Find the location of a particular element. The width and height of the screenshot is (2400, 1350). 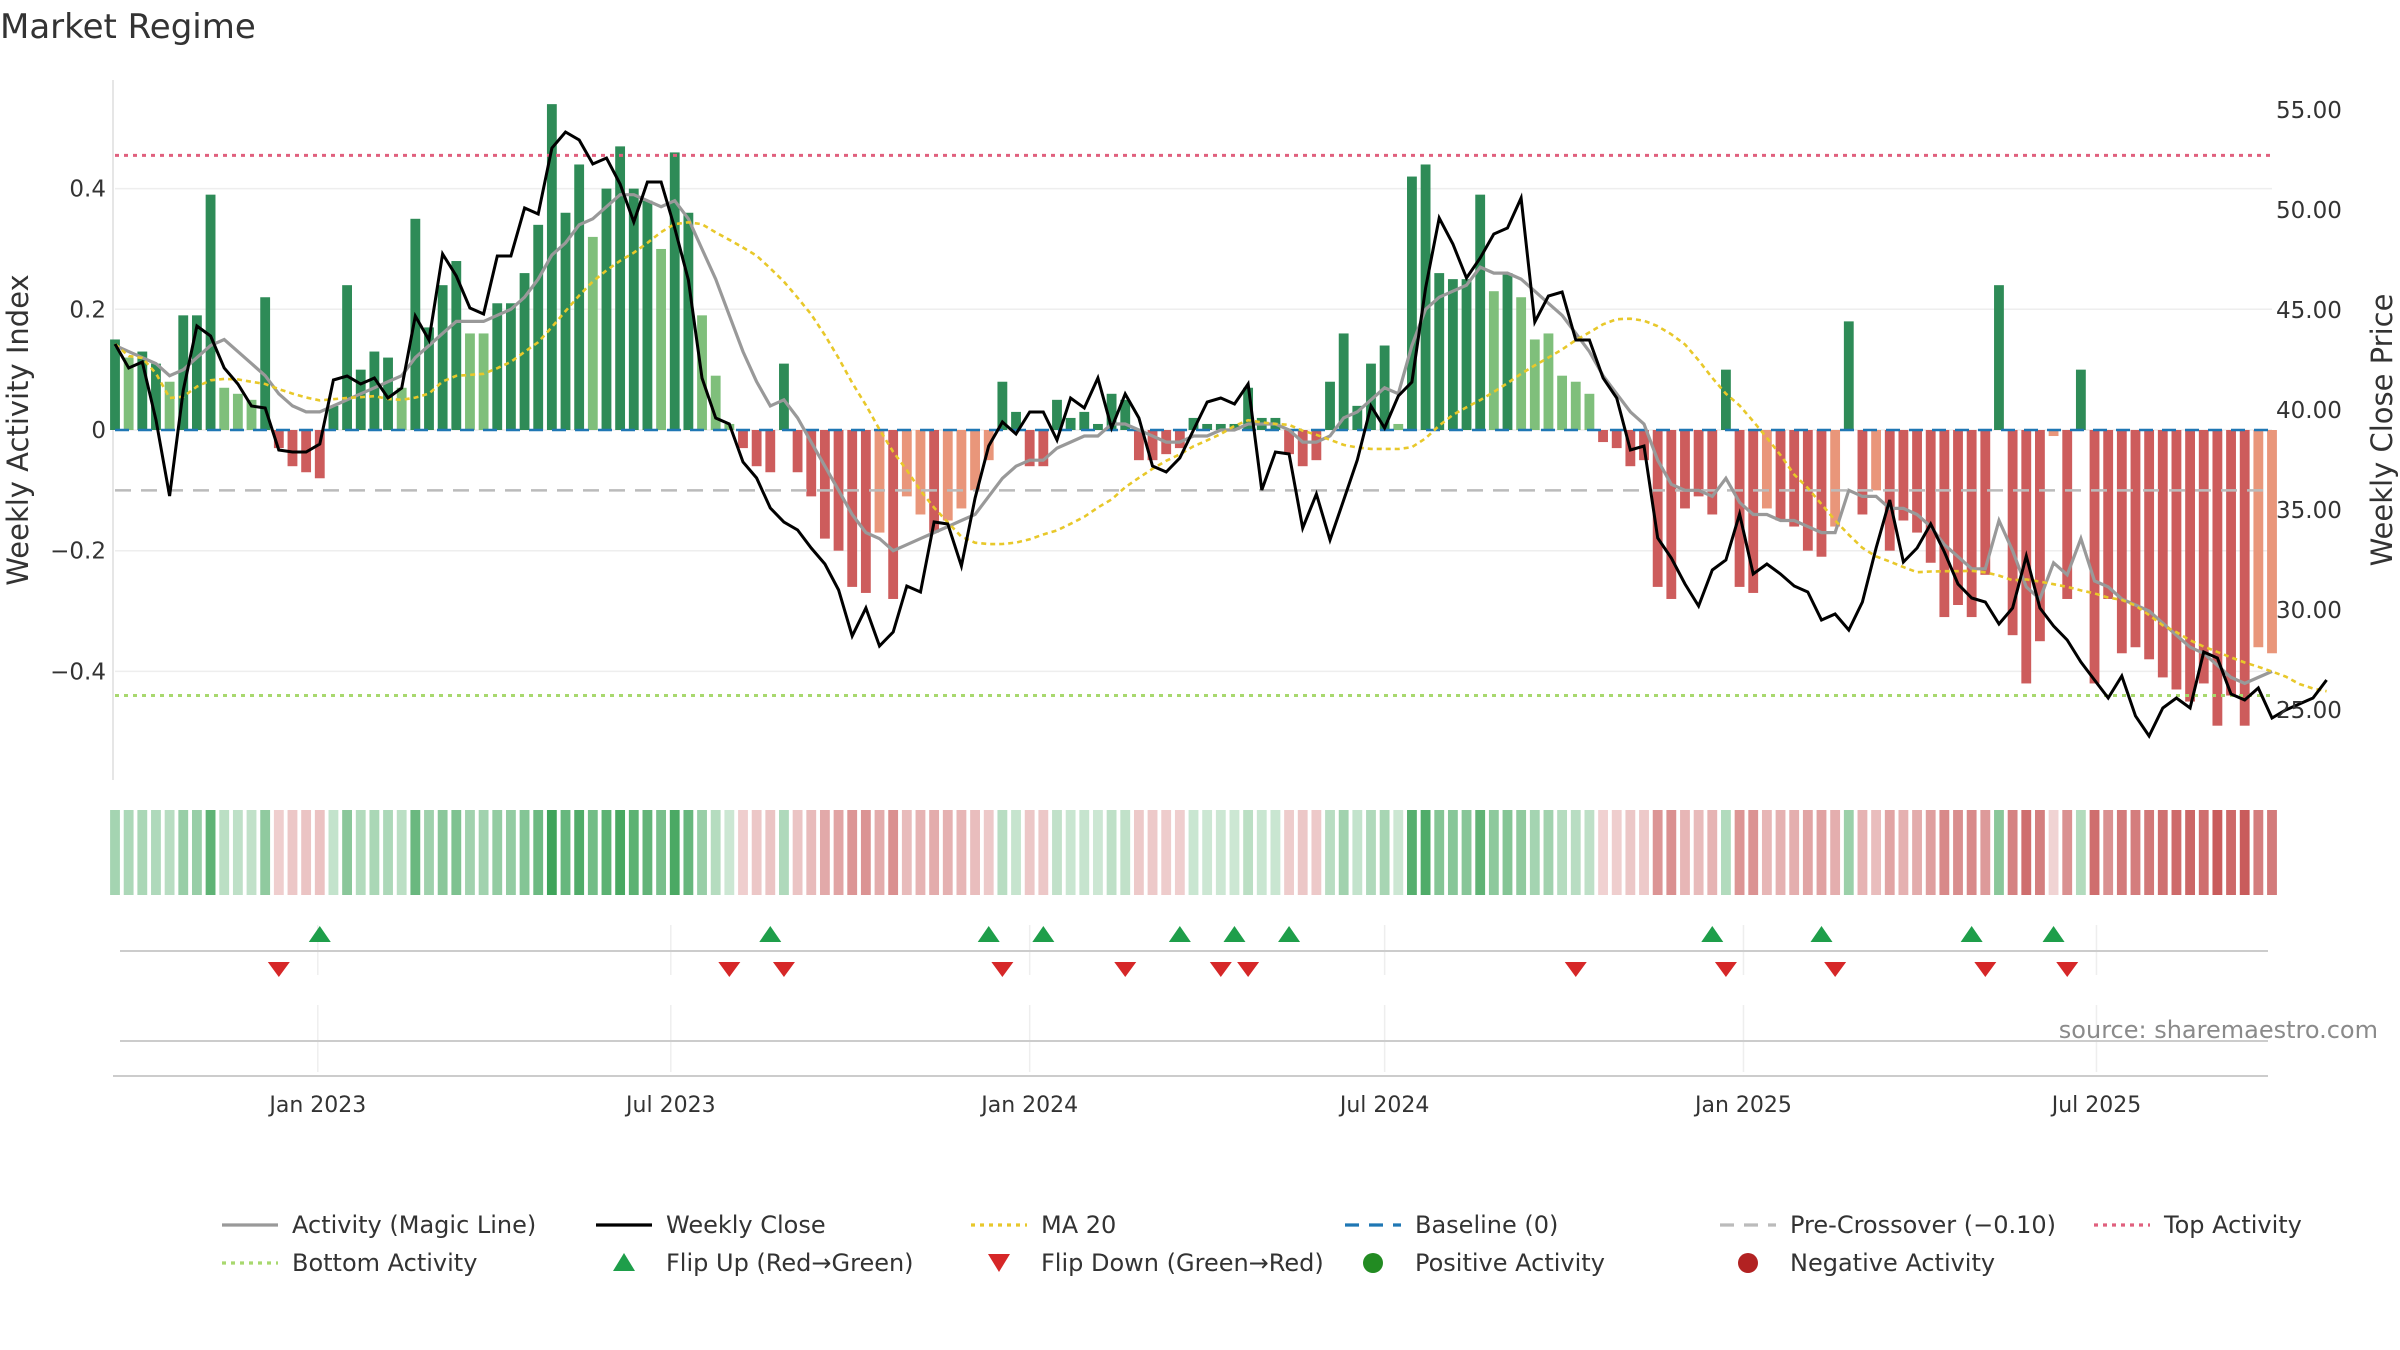

legend-label: Flip Down (Green→Red) is located at coordinates (1182, 1263).